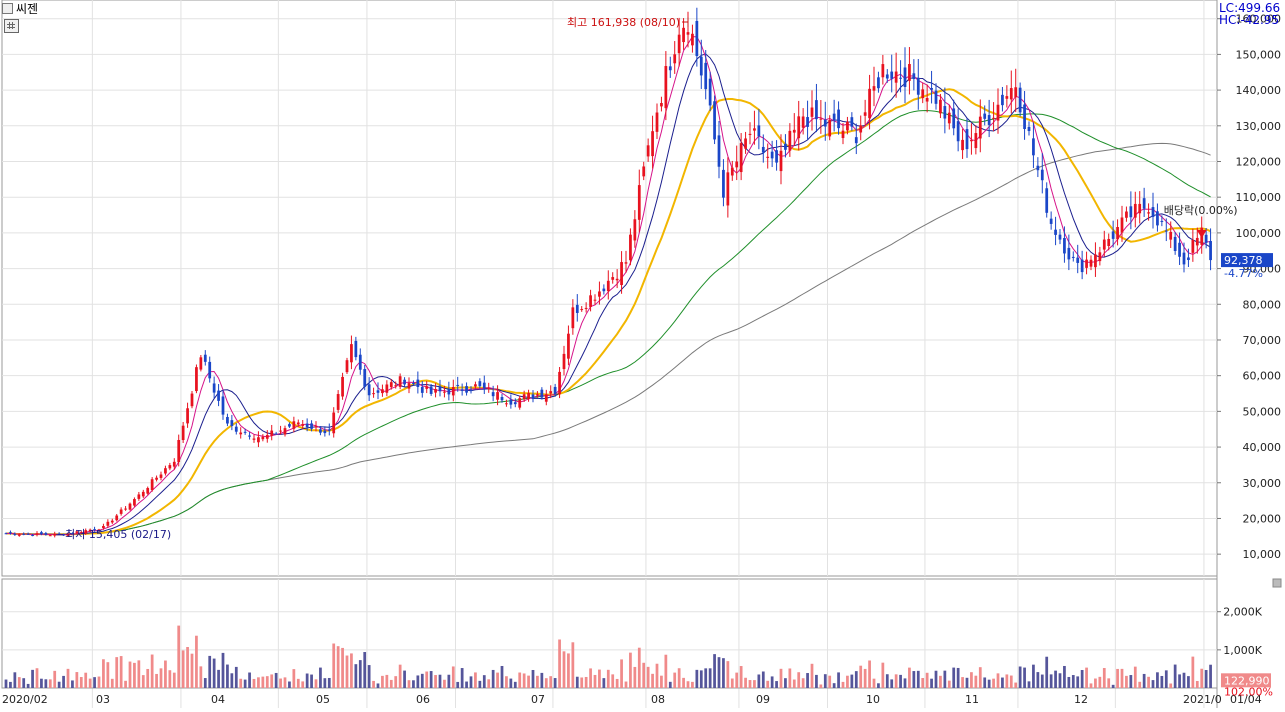  What do you see at coordinates (623, 22) in the screenshot?
I see `high-annotation: 최고 161,938 (08/10)` at bounding box center [623, 22].